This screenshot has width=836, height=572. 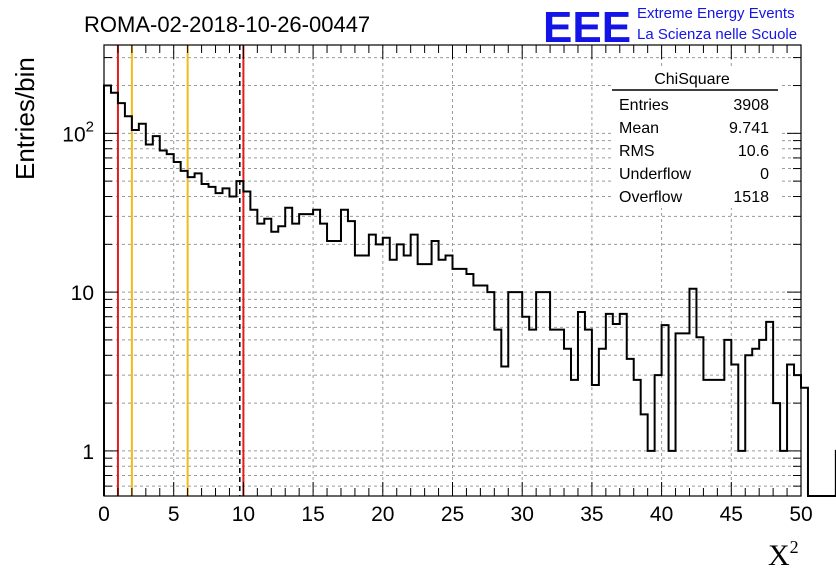 I want to click on x-axis-label-sup: 2, so click(x=794, y=547).